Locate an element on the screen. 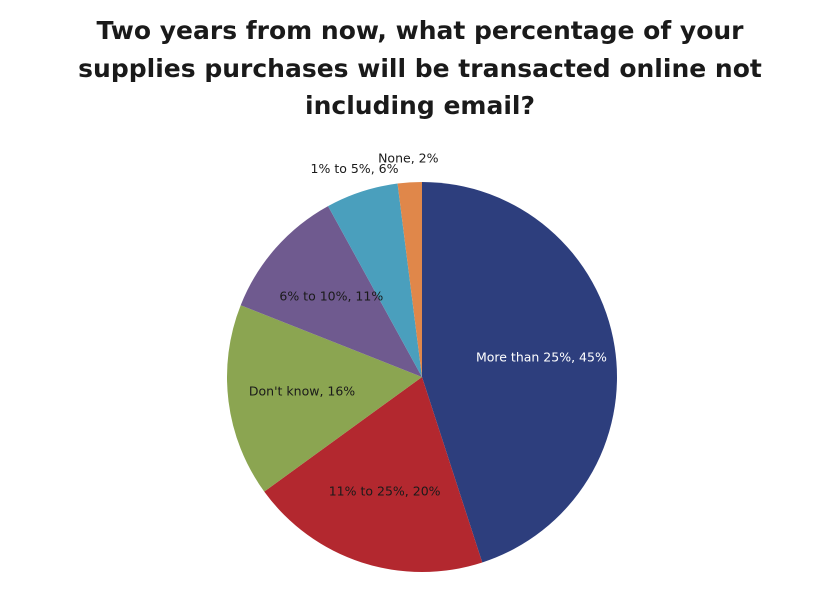 The image size is (839, 616). data-label: 11% to 25%, 20% is located at coordinates (385, 490).